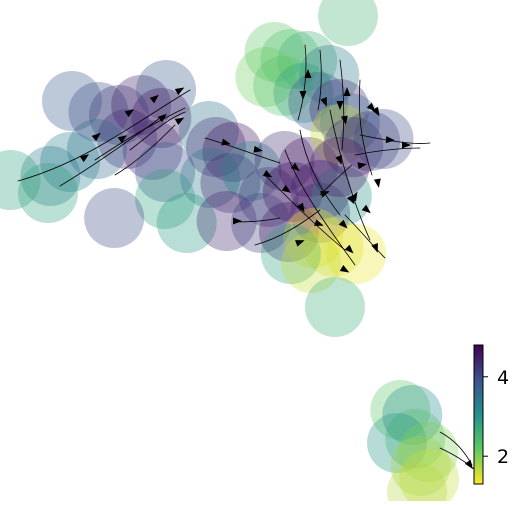  Describe the element at coordinates (496, 417) in the screenshot. I see `colorbar-ticks: 24` at that location.